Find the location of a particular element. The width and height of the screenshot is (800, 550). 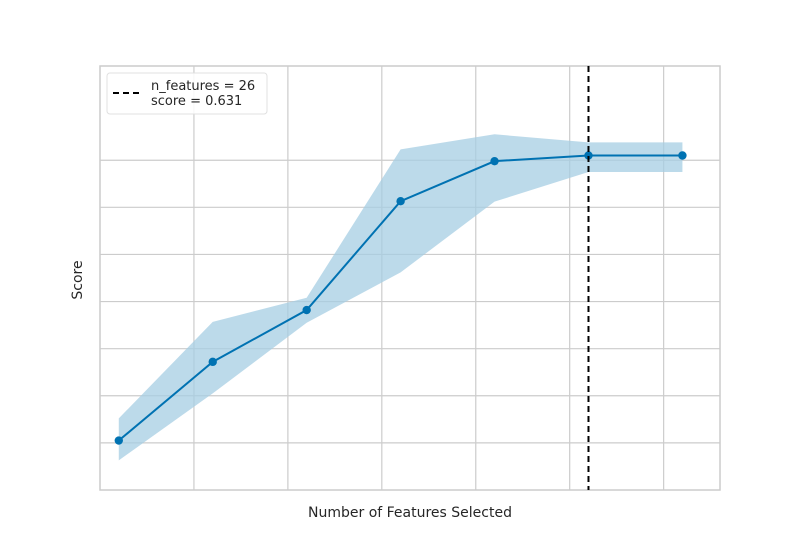

legend-box is located at coordinates (187, 93).